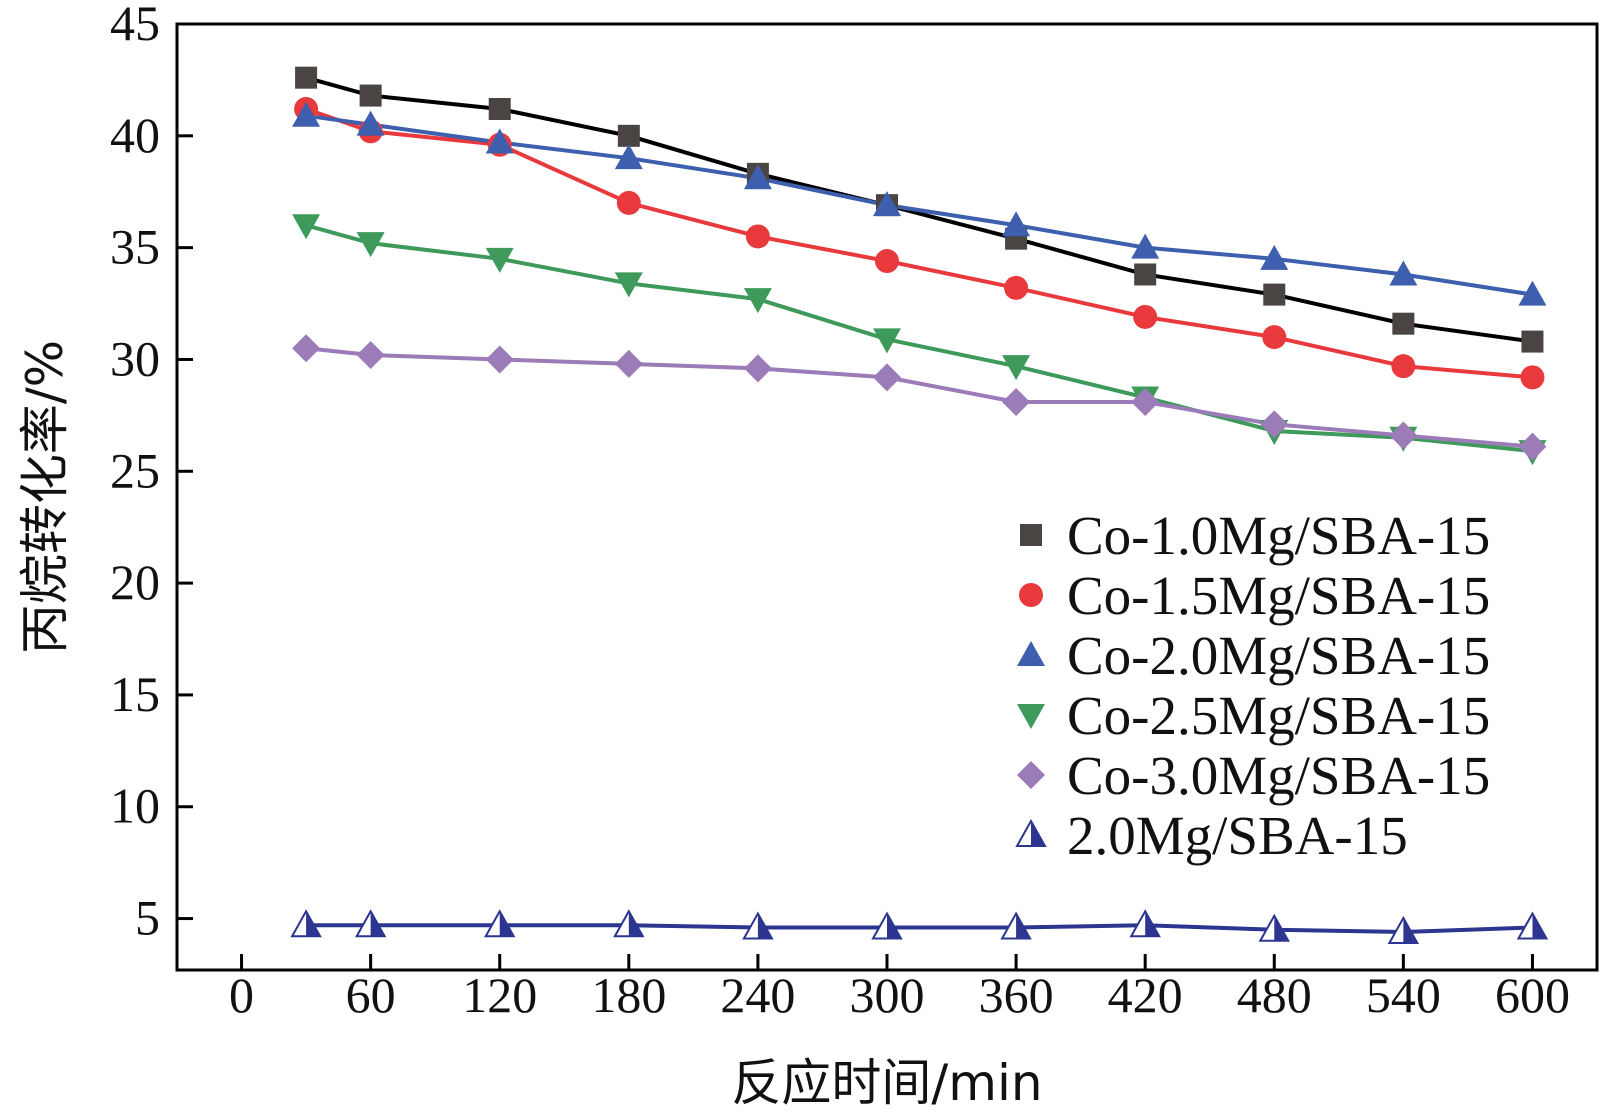 This screenshot has width=1605, height=1115. What do you see at coordinates (628, 995) in the screenshot?
I see `x-tick-label: 180` at bounding box center [628, 995].